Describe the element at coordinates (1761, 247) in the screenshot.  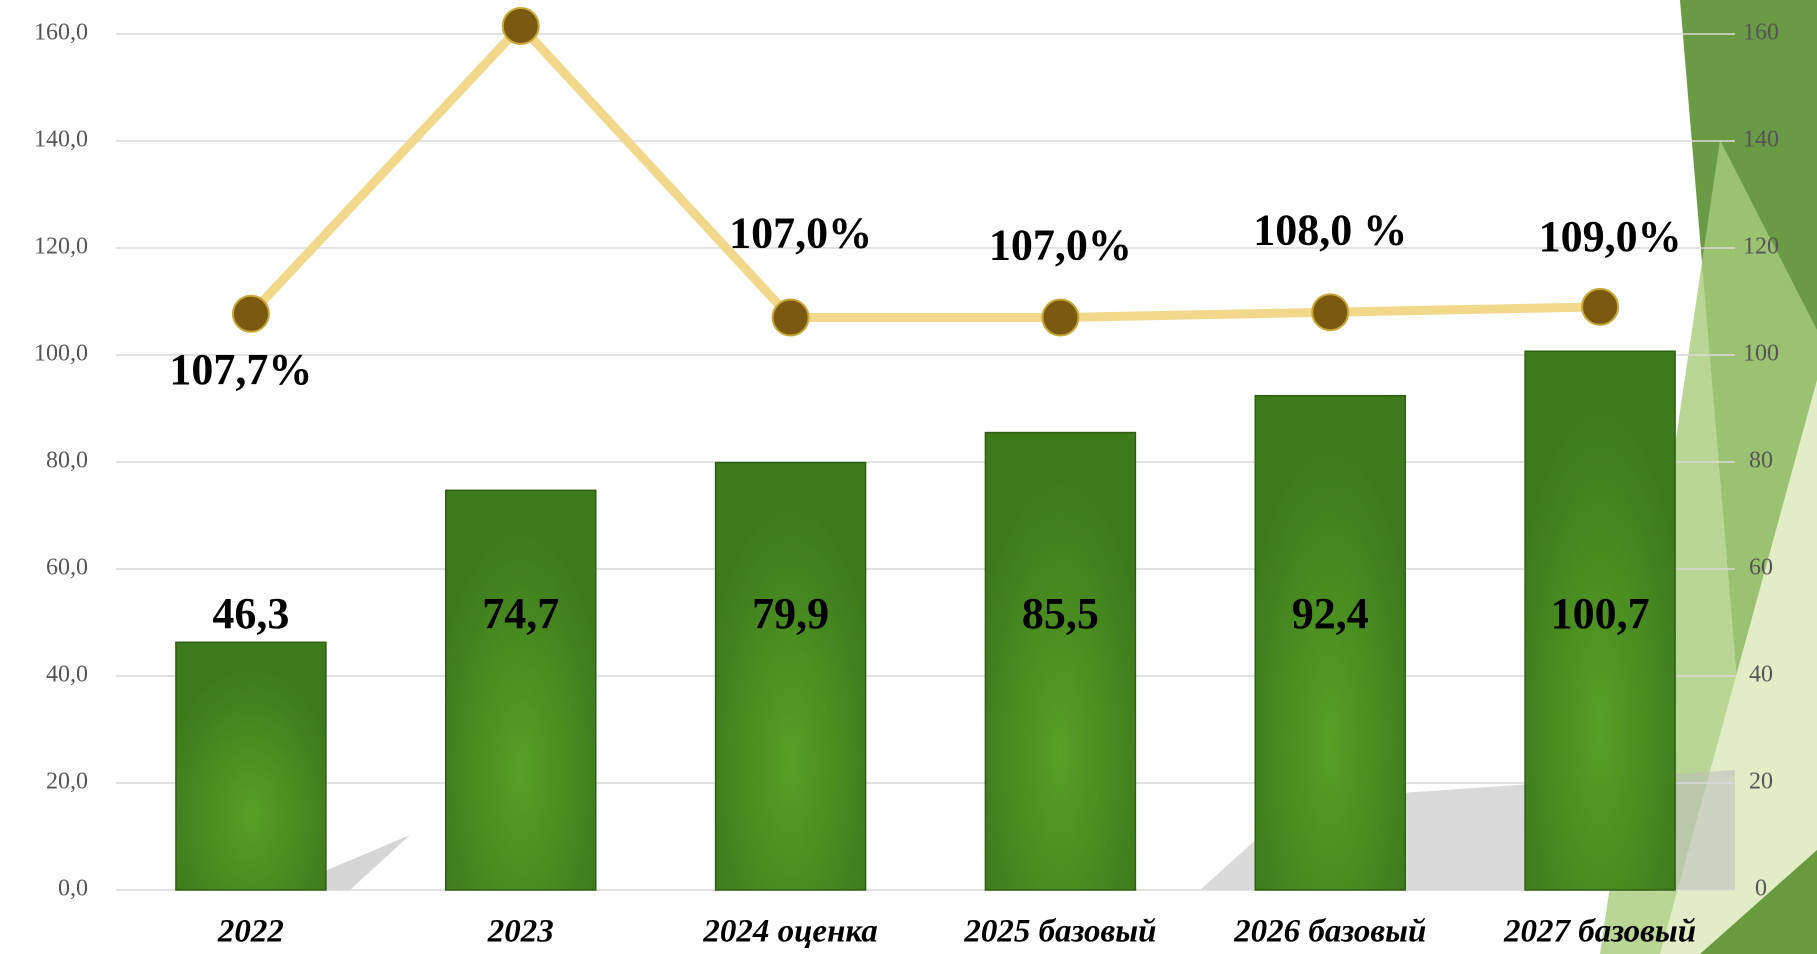
I see `y2-tick-label: 120` at that location.